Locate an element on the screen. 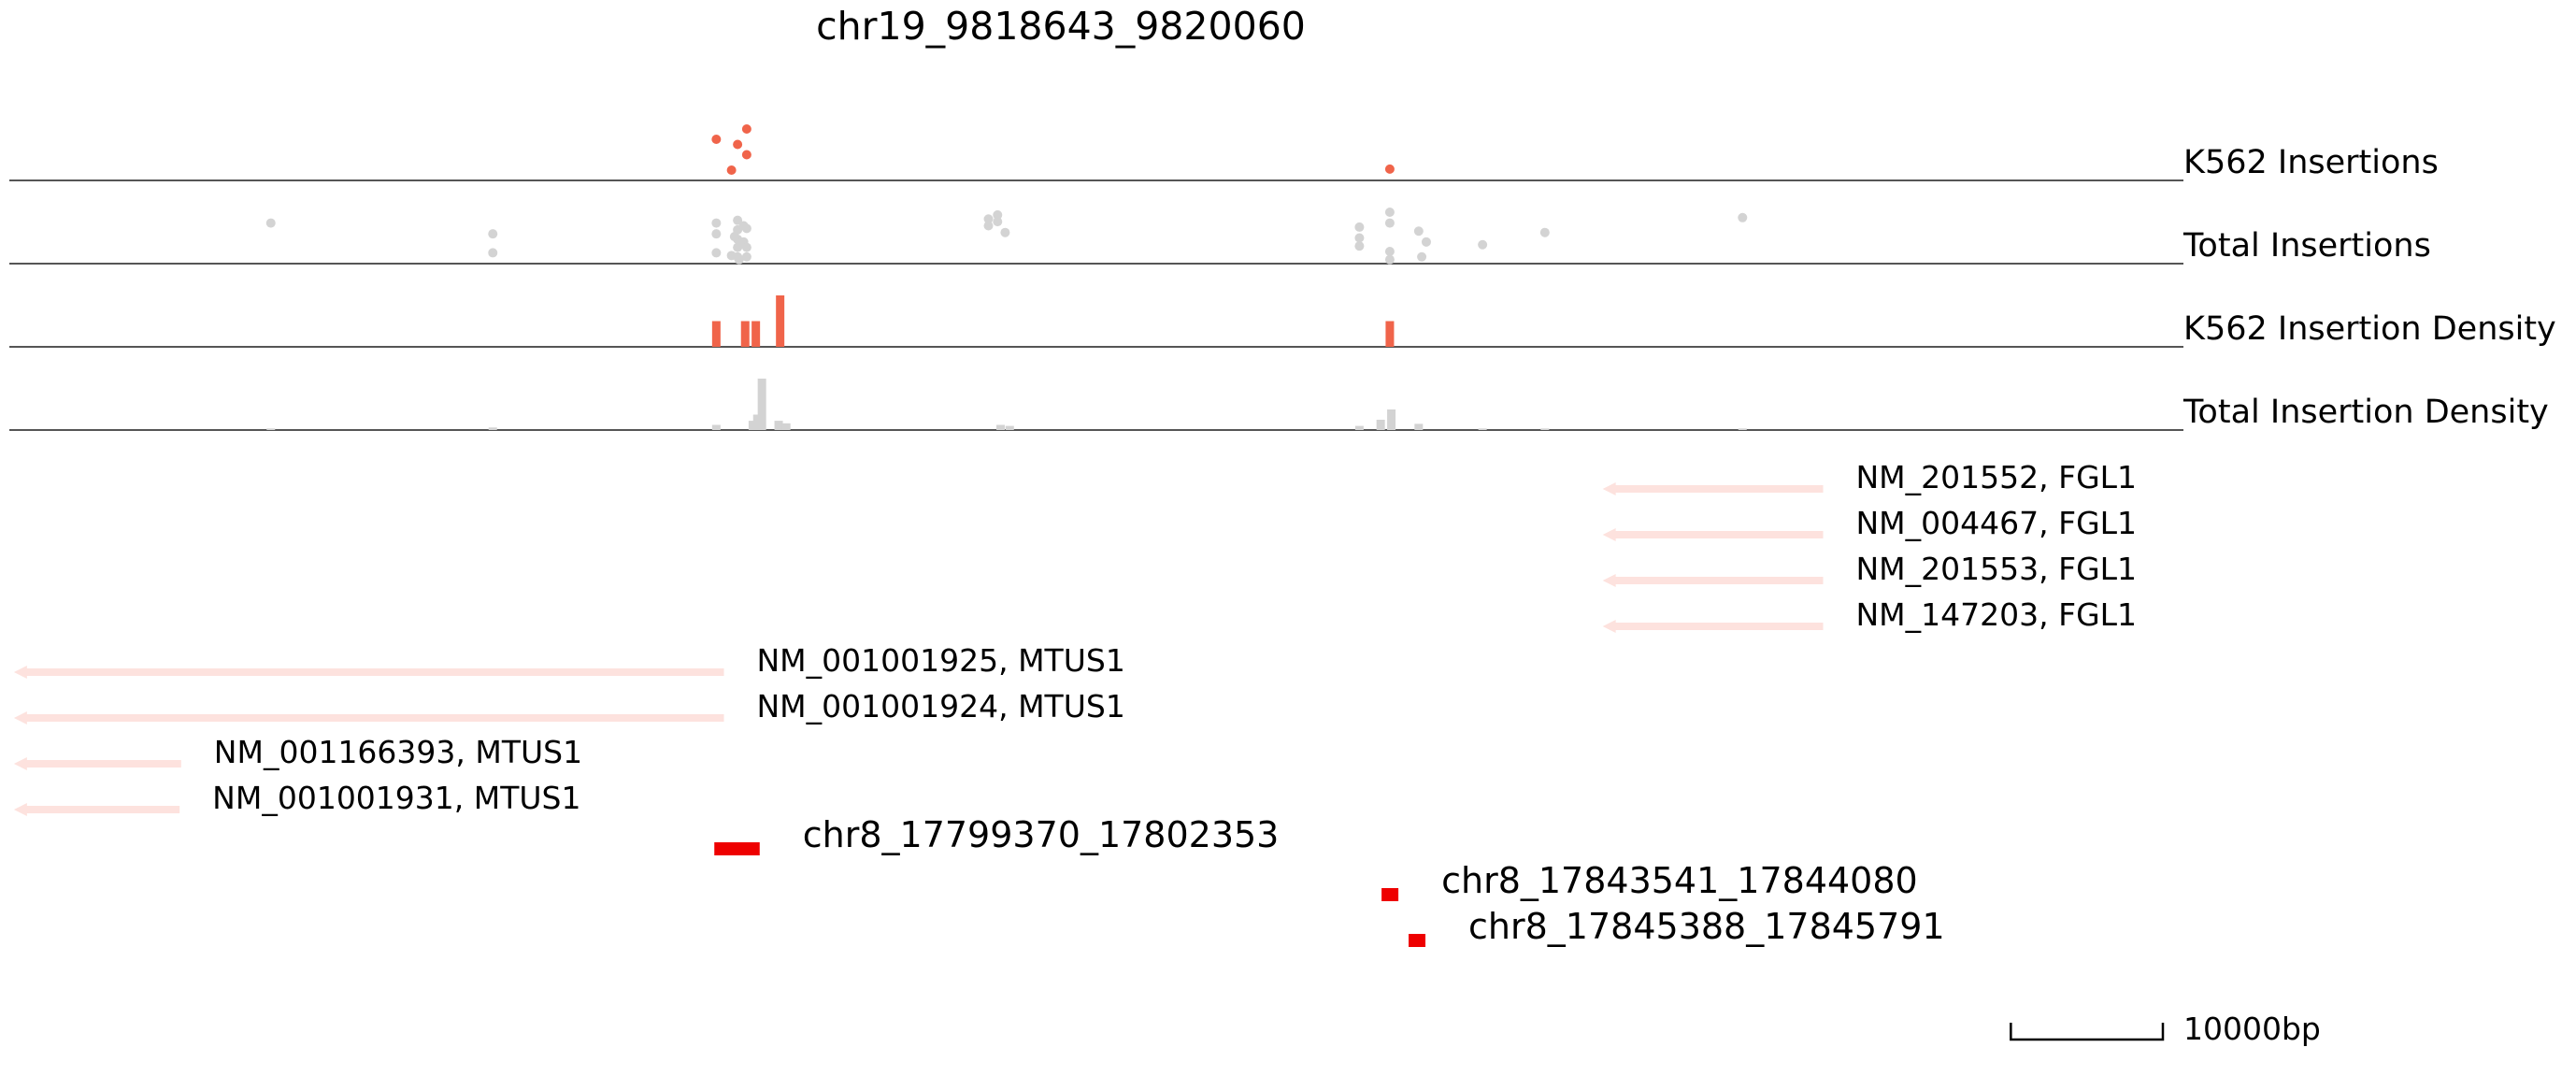  track-0: K562 Insertions is located at coordinates (1224, 152).